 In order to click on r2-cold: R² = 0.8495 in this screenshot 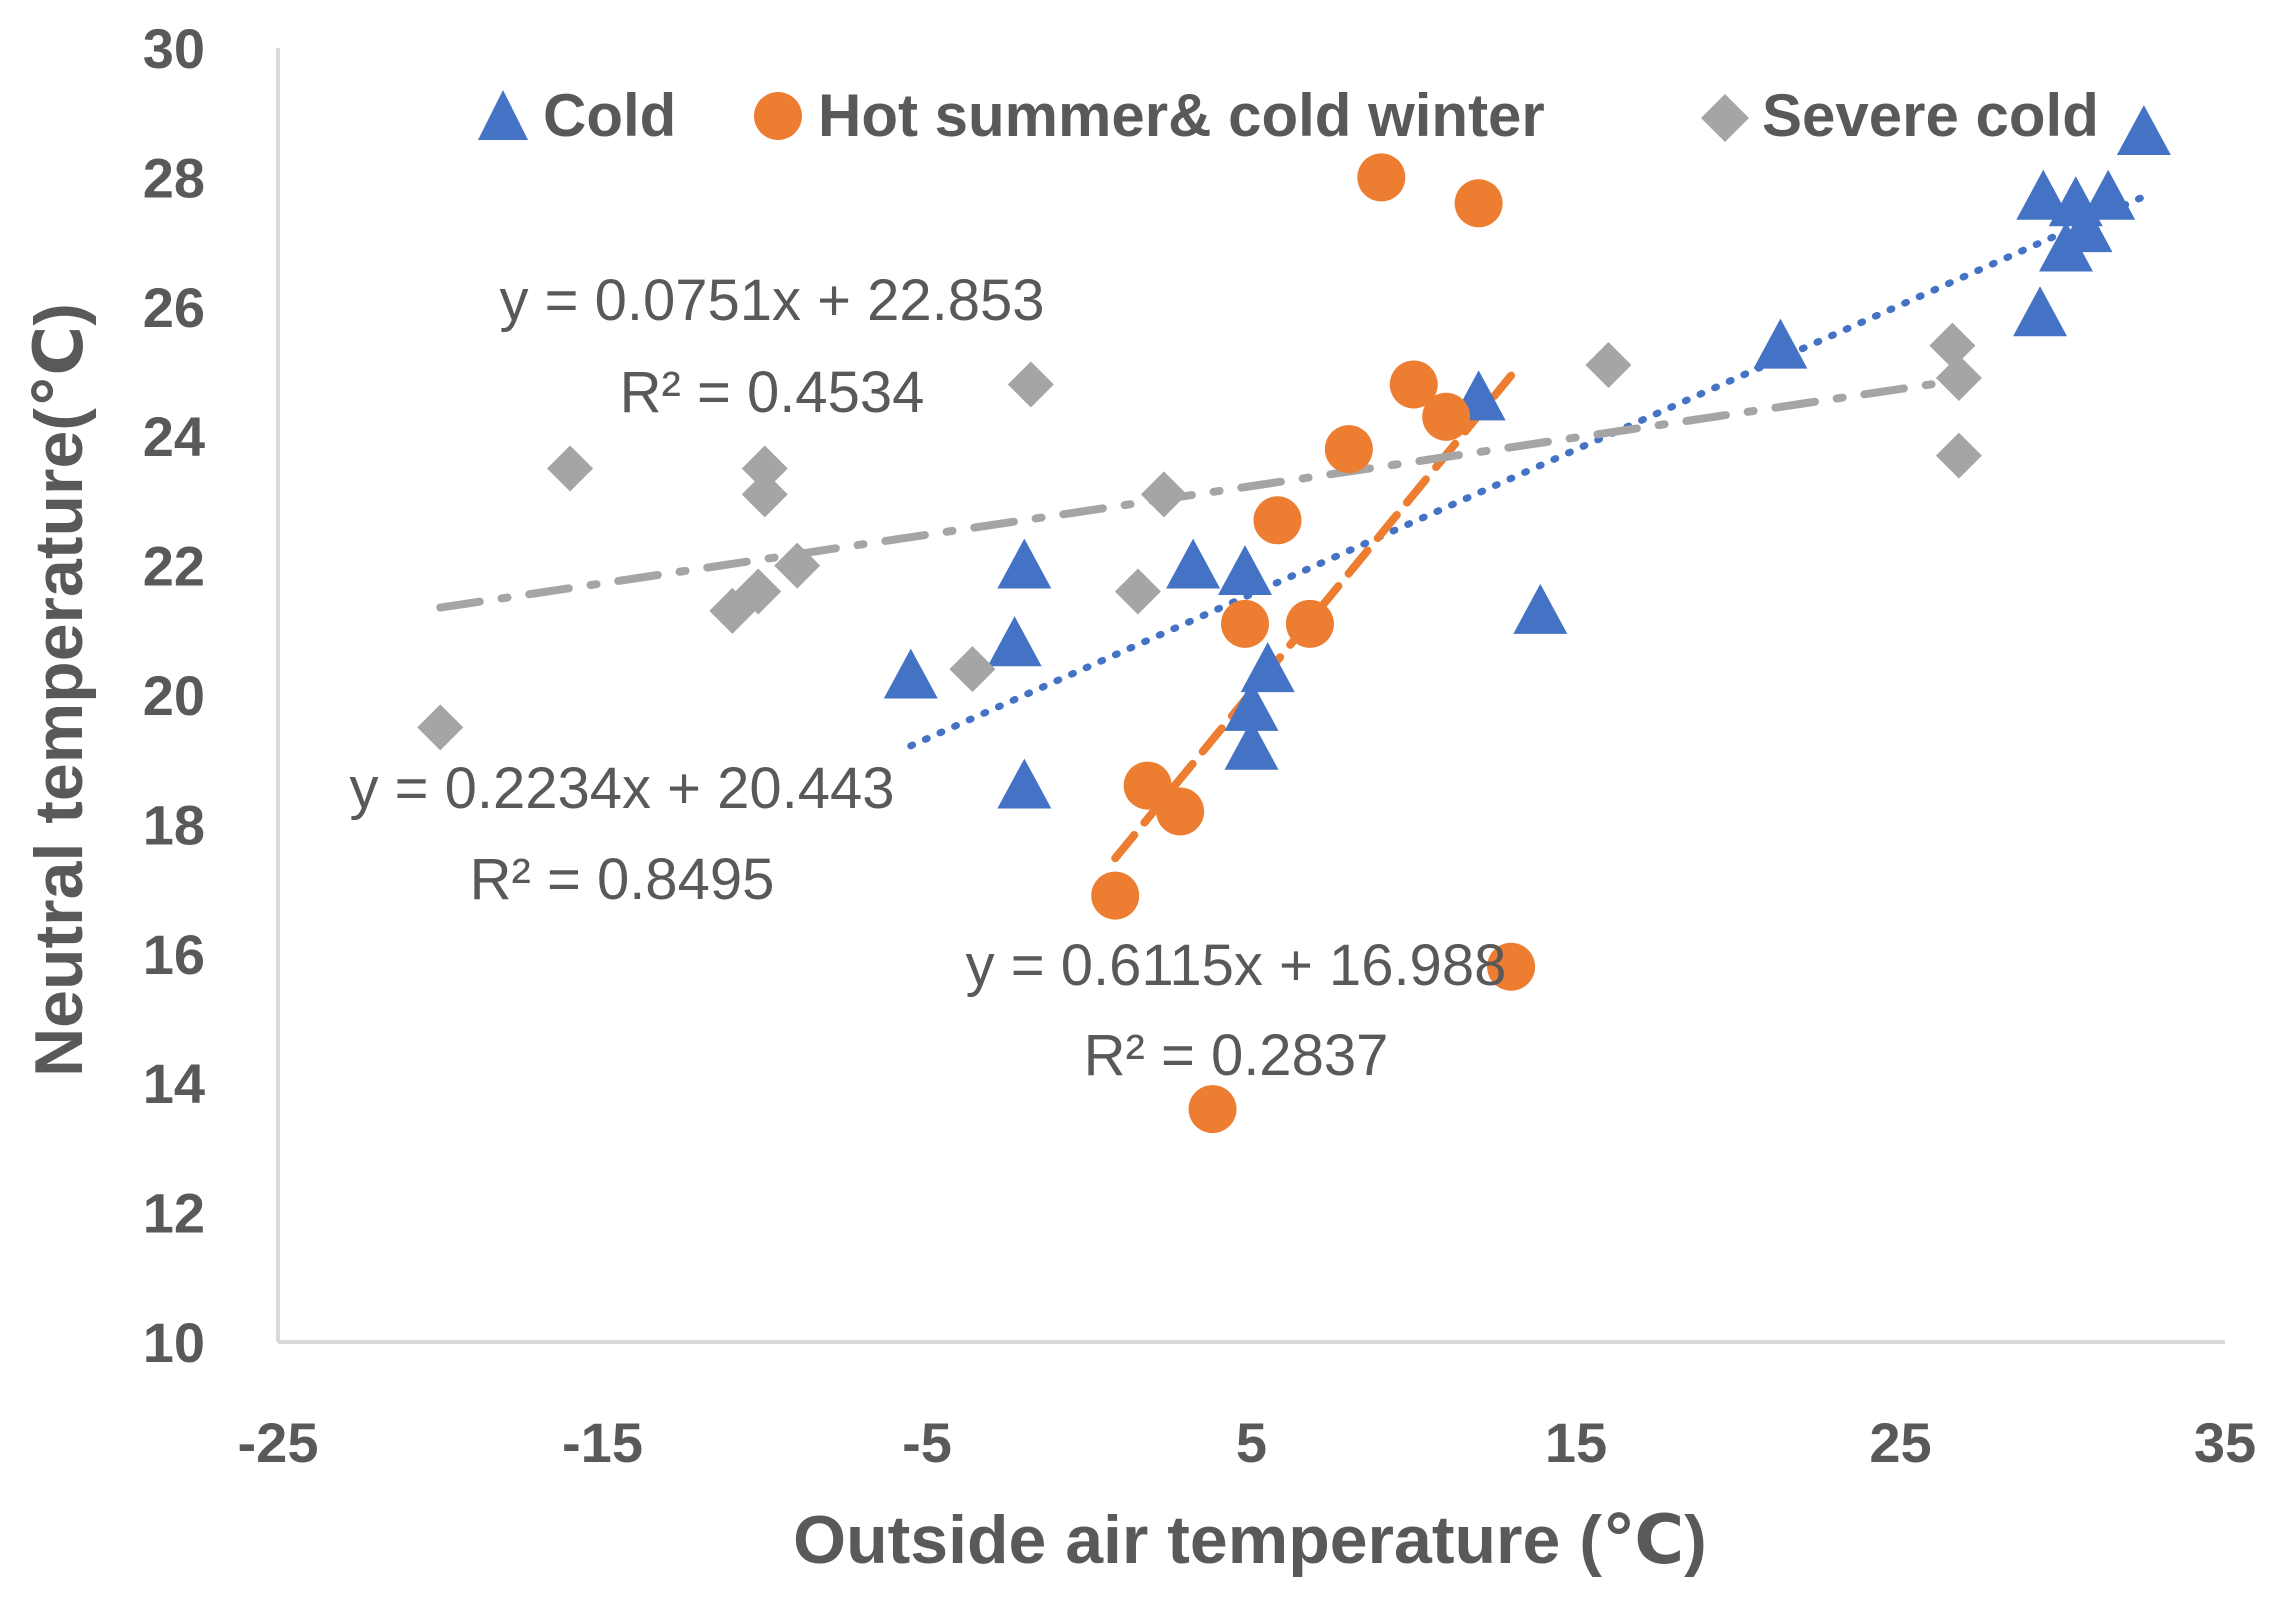, I will do `click(622, 879)`.